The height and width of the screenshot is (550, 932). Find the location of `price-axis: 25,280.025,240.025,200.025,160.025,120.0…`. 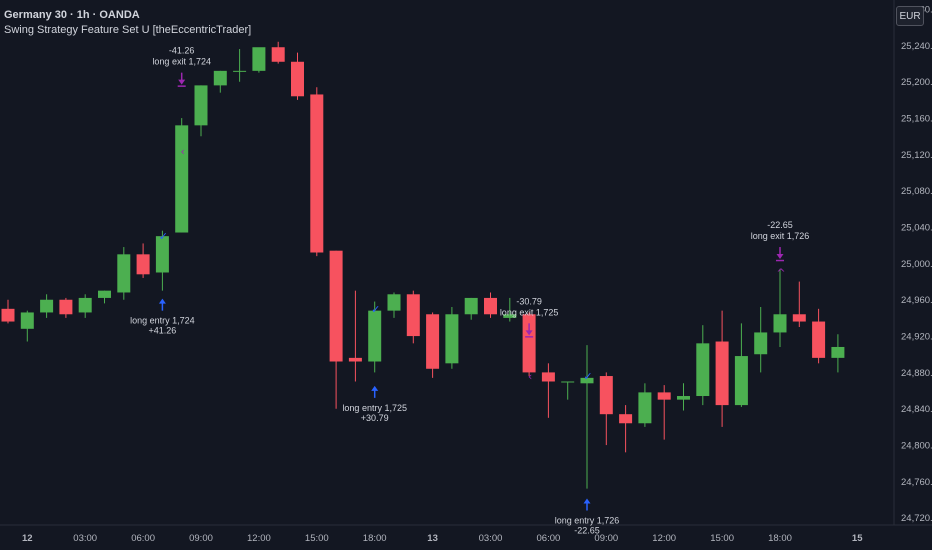

price-axis: 25,280.025,240.025,200.025,160.025,120.0… is located at coordinates (916, 265).